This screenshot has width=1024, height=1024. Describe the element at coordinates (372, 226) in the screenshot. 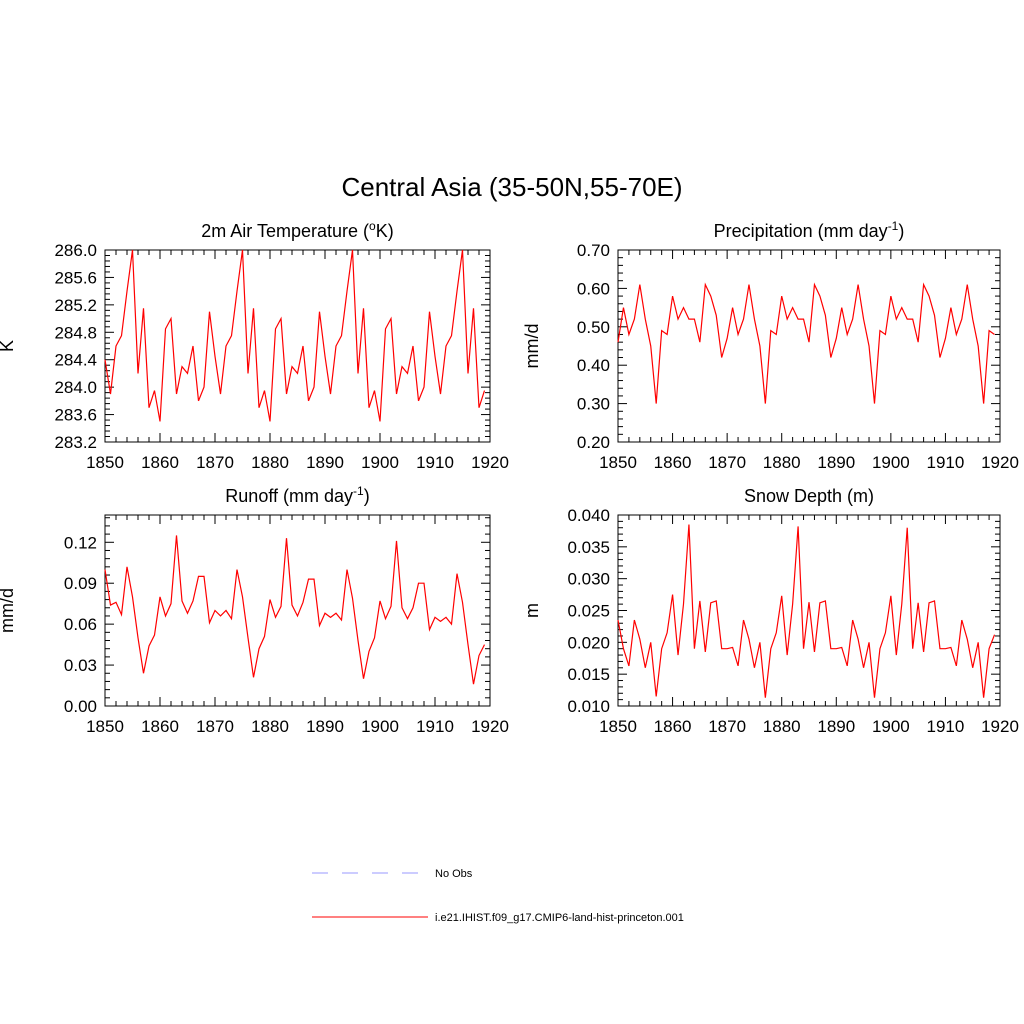

I see `panel-title-sup: o` at that location.